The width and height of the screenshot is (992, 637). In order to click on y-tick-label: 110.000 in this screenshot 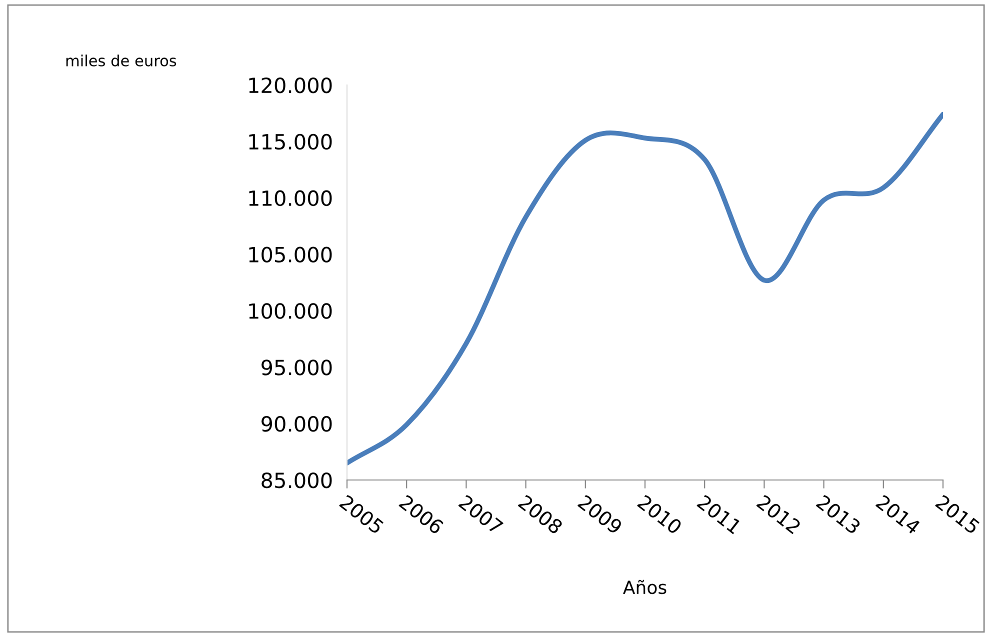, I will do `click(290, 198)`.